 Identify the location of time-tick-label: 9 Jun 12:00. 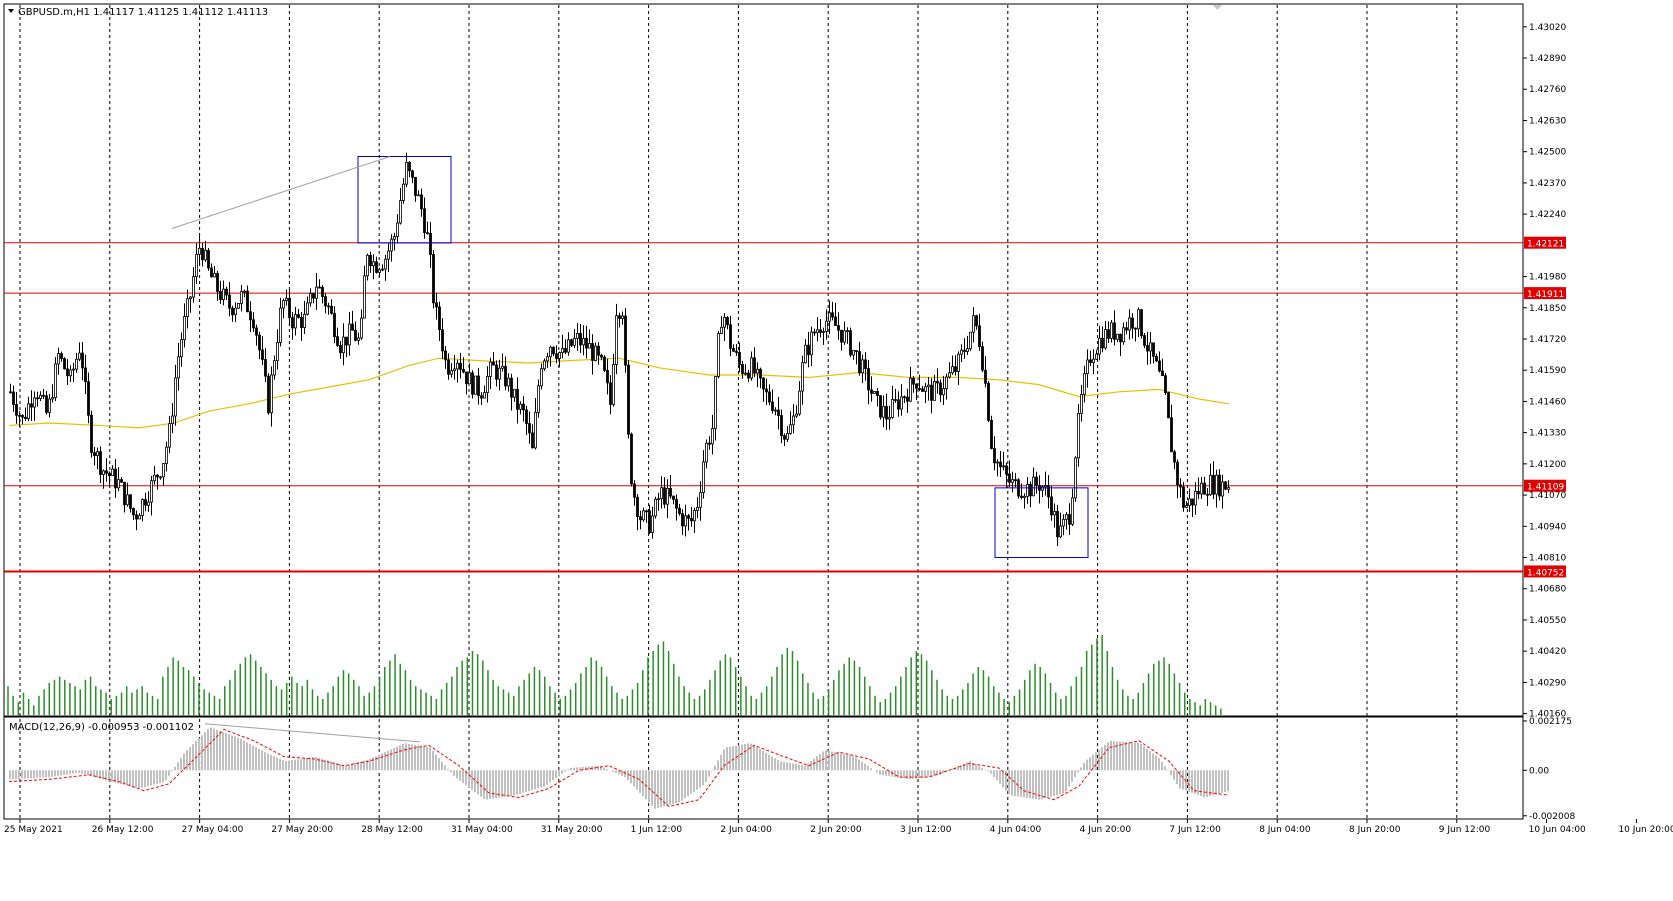
(1465, 830).